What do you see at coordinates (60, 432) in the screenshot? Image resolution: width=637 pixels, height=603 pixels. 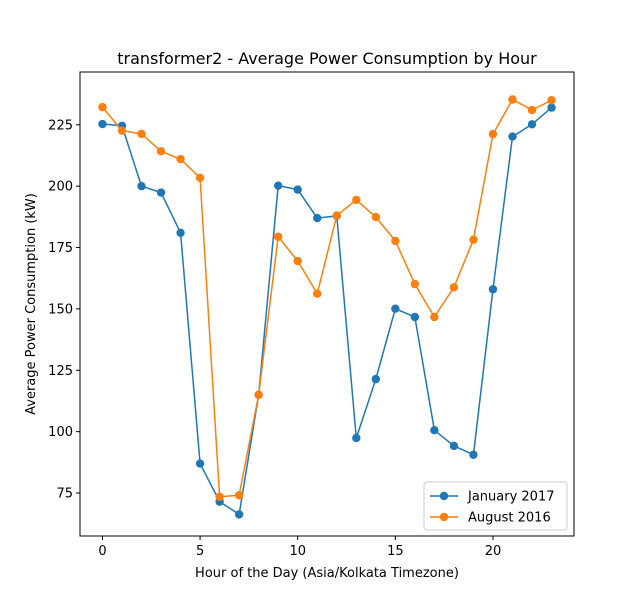 I see `y-tick-label: 100` at bounding box center [60, 432].